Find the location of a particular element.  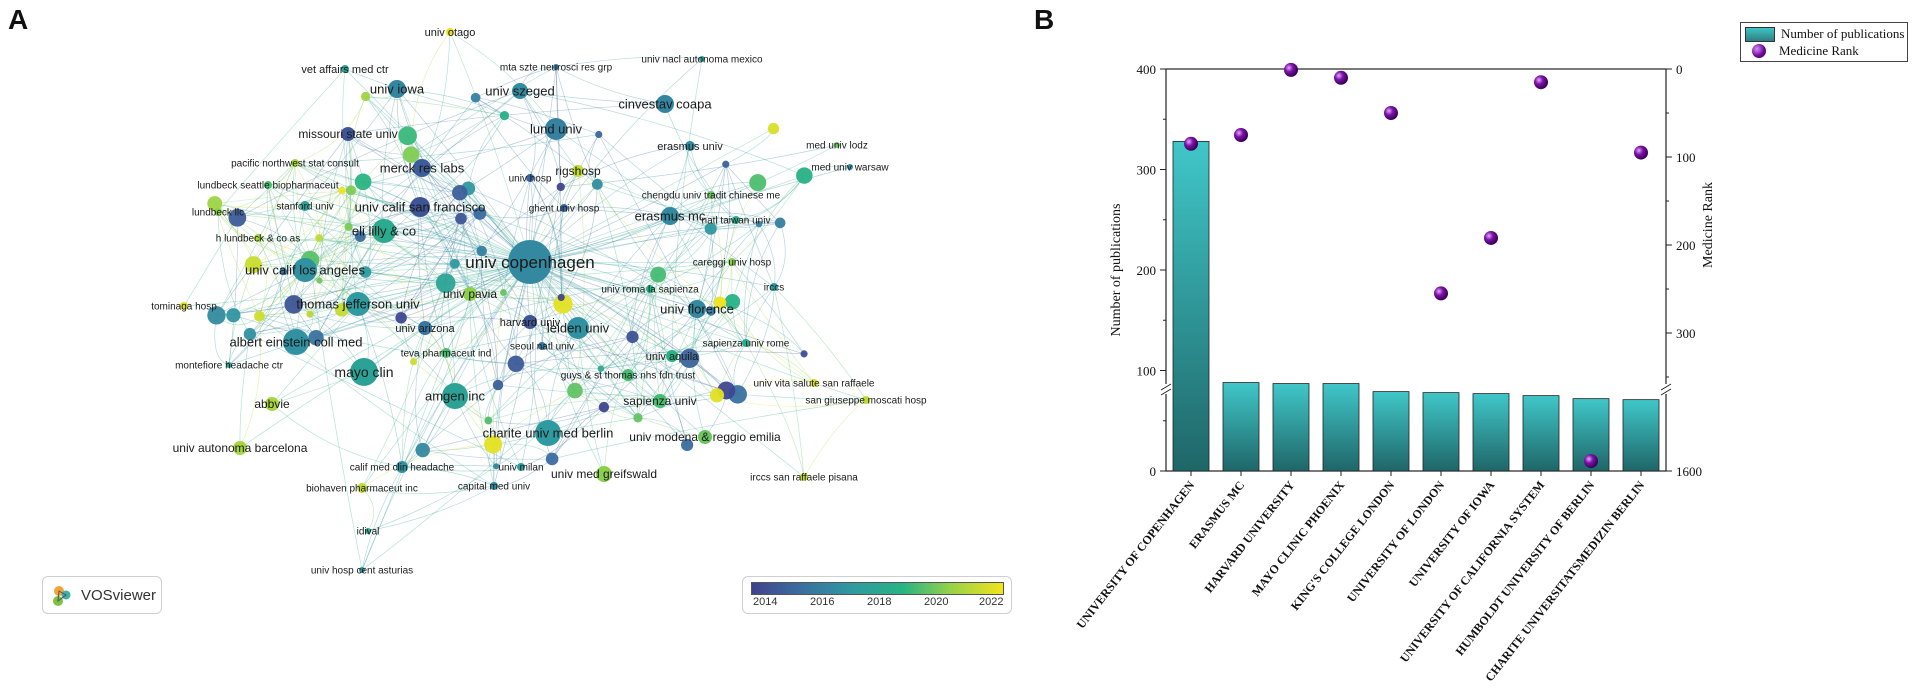

x-tick-label: UNIVERSITY OF IOWA is located at coordinates (1452, 534).